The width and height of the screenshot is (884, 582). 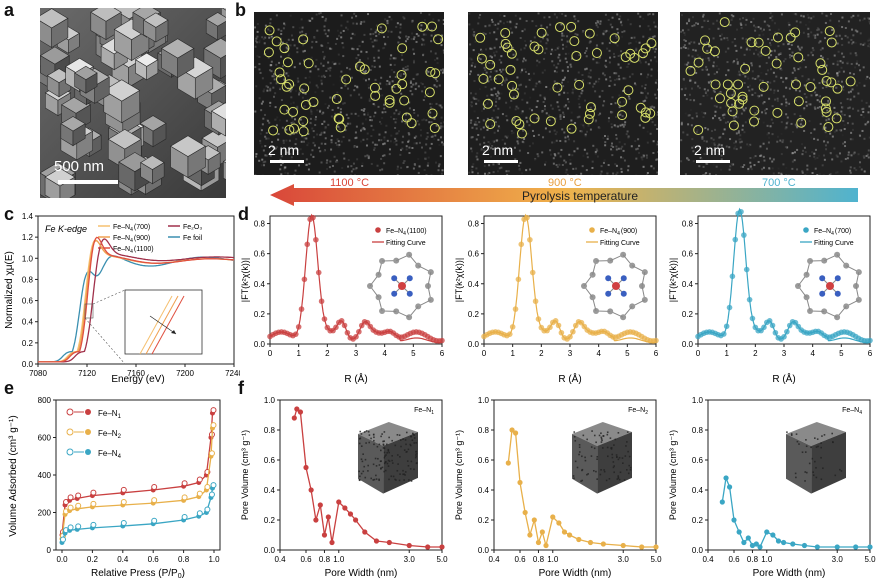 What do you see at coordinates (298, 353) in the screenshot?
I see `exafs-xtick: 1` at bounding box center [298, 353].